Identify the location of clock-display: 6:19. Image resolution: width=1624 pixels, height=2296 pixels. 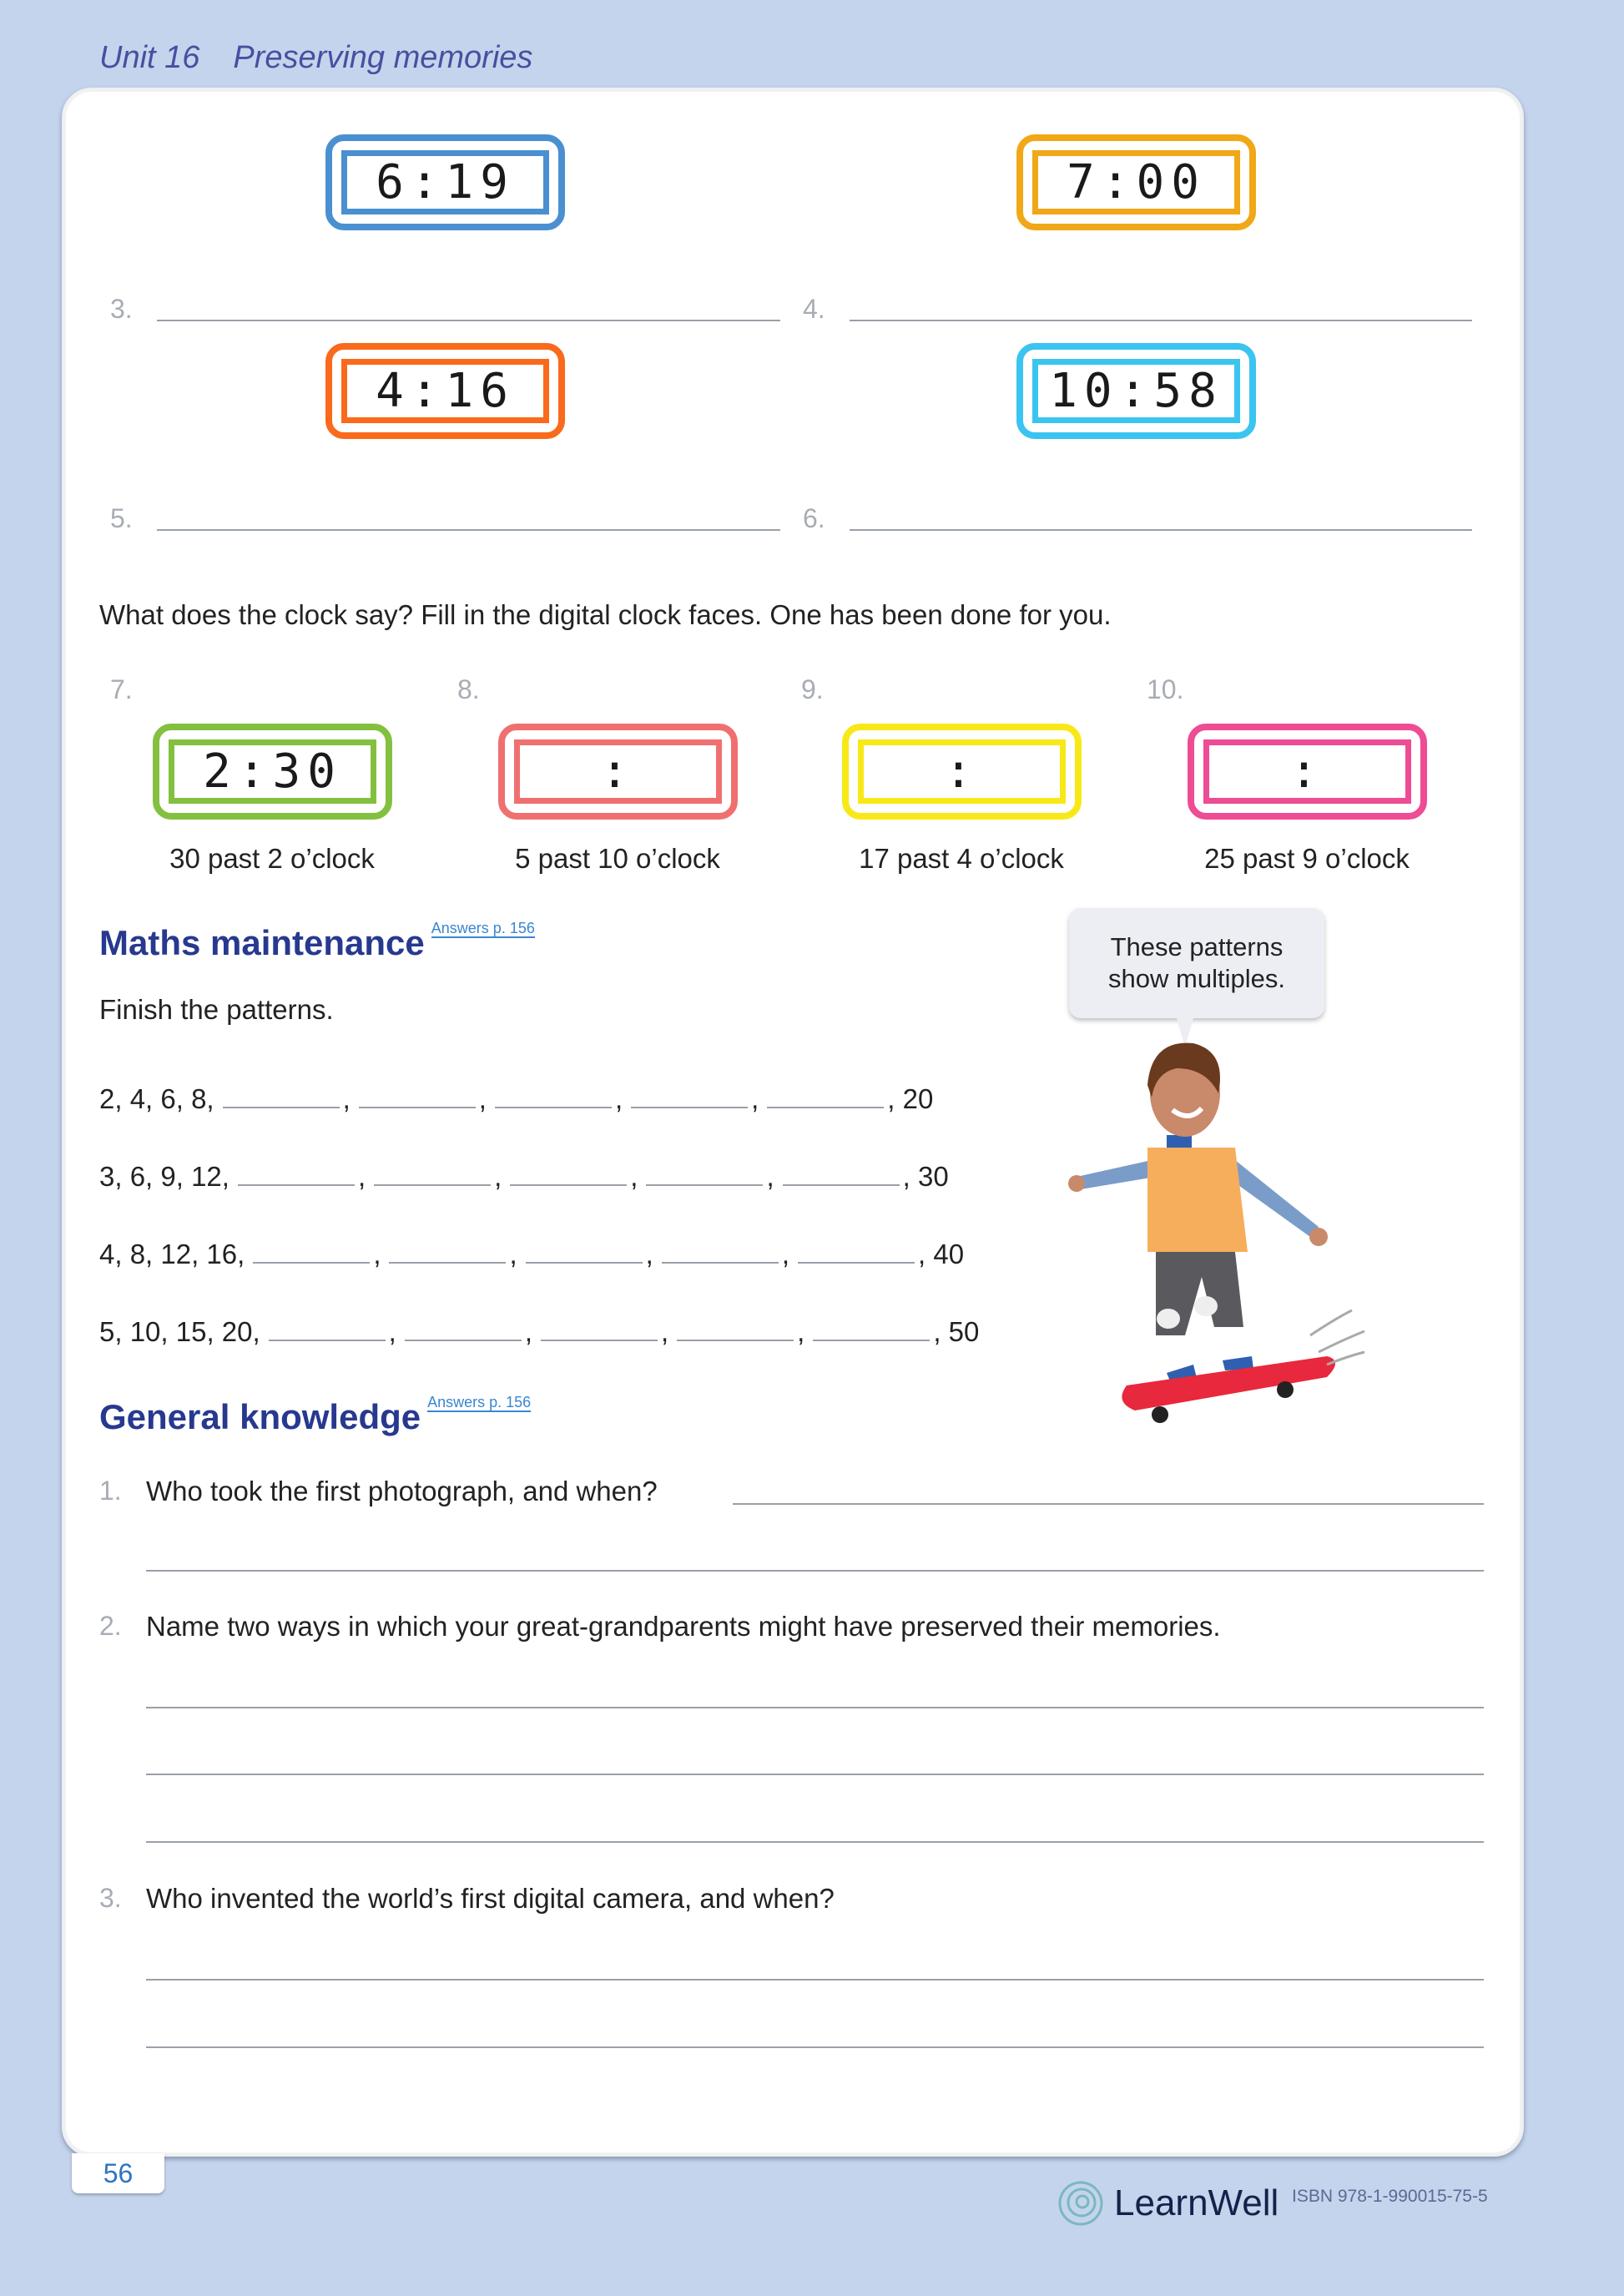
(445, 182).